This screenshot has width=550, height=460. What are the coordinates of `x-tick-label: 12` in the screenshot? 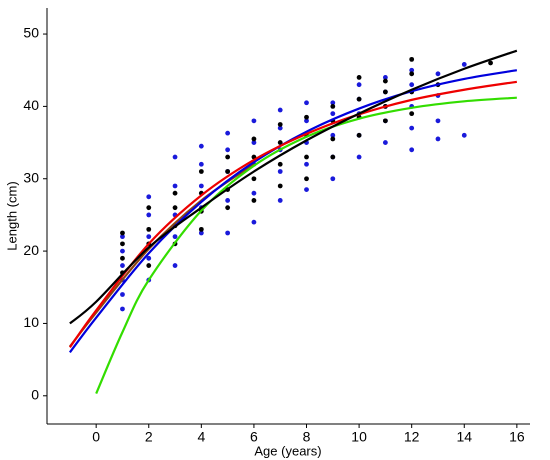 It's located at (412, 437).